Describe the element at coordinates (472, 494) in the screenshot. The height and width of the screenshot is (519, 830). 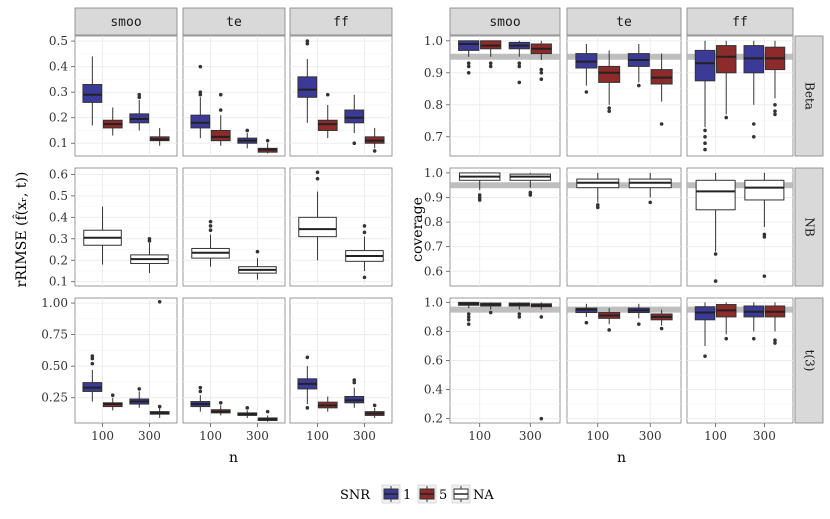
I see `legend-item-NA: NA` at that location.